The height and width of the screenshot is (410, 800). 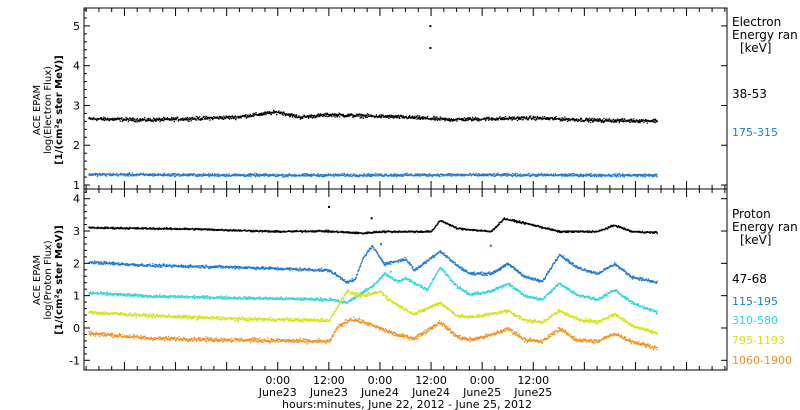 I want to click on panel-0-ytick-label-0: 1, so click(x=76, y=185).